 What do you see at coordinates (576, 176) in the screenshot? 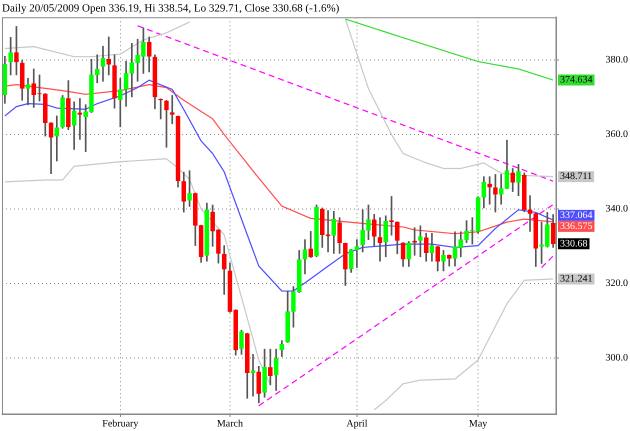
I see `data-label: 348.711` at bounding box center [576, 176].